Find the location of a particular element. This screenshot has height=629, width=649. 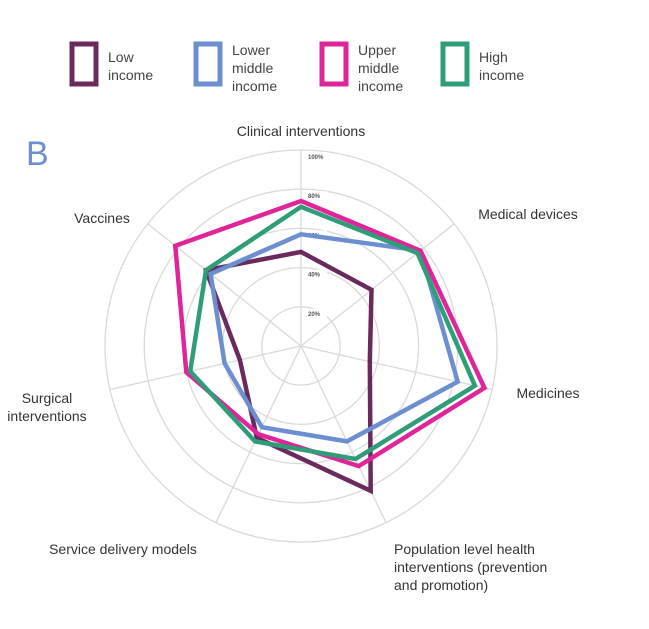

axis-label: Population level health is located at coordinates (464, 549).